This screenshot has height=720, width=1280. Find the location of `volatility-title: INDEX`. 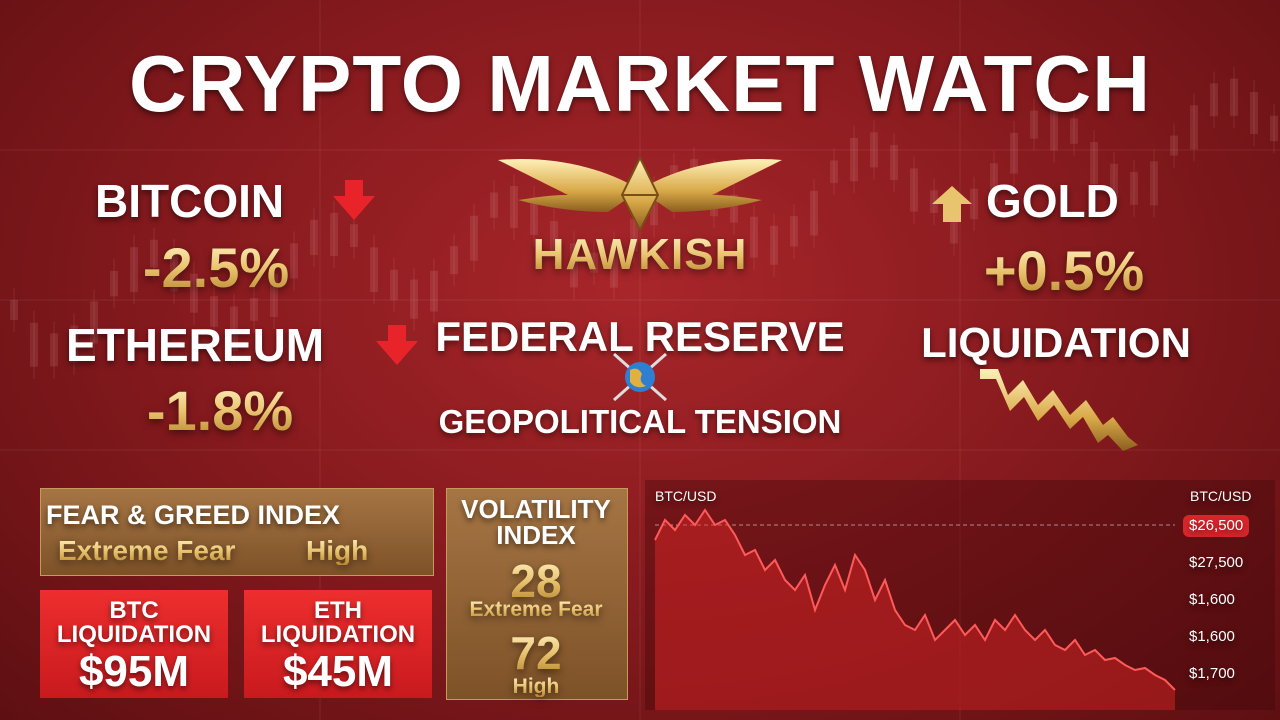

volatility-title: INDEX is located at coordinates (536, 535).